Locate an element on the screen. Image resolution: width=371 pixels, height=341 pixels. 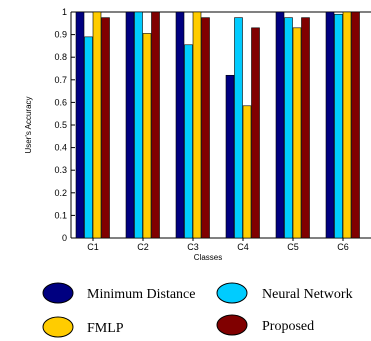
bar-proposed-c5 is located at coordinates (305, 128).